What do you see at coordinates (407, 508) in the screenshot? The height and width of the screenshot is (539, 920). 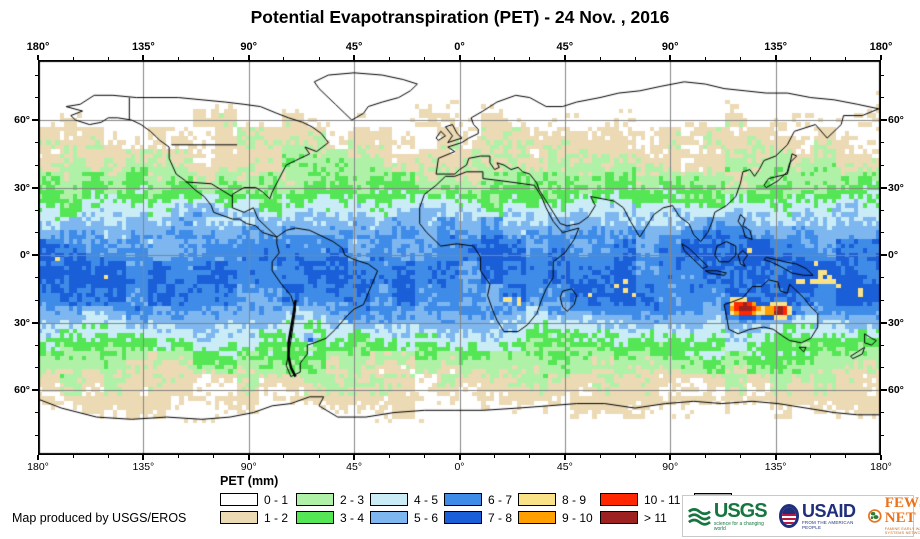 I see `legend-column: 4 - 5 5 - 6` at bounding box center [407, 508].